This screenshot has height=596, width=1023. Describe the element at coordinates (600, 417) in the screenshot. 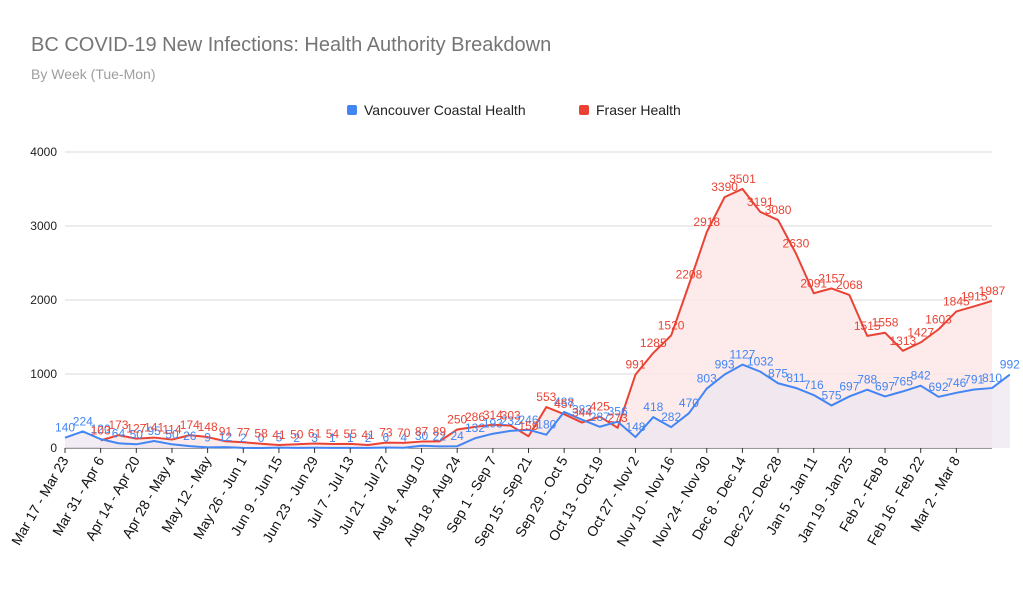

I see `data-label: 287` at that location.